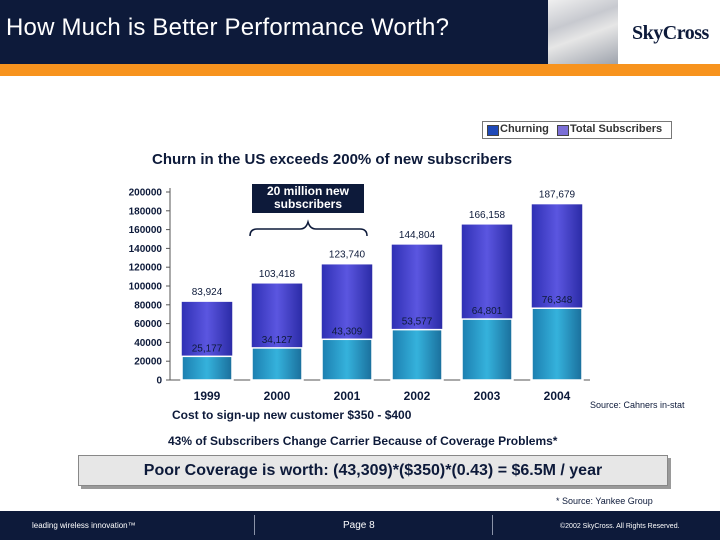 Image resolution: width=720 pixels, height=540 pixels. What do you see at coordinates (207, 292) in the screenshot?
I see `data-label-total: 83,924` at bounding box center [207, 292].